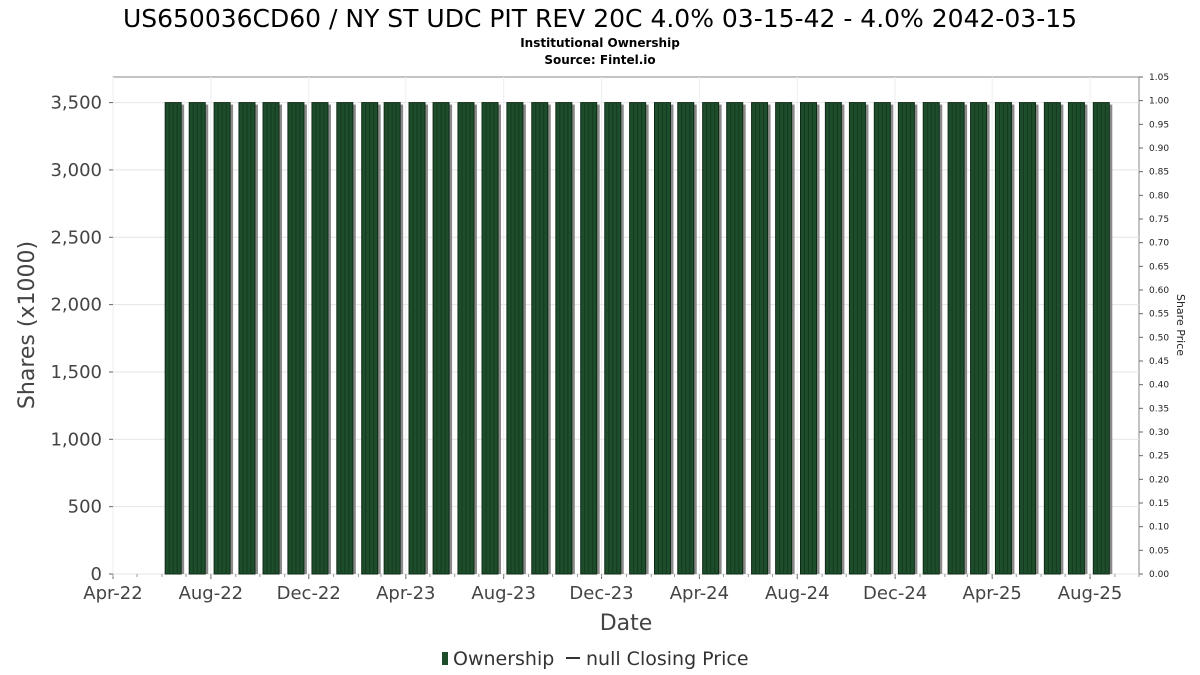  Describe the element at coordinates (85, 507) in the screenshot. I see `y-tick-label: 500` at that location.